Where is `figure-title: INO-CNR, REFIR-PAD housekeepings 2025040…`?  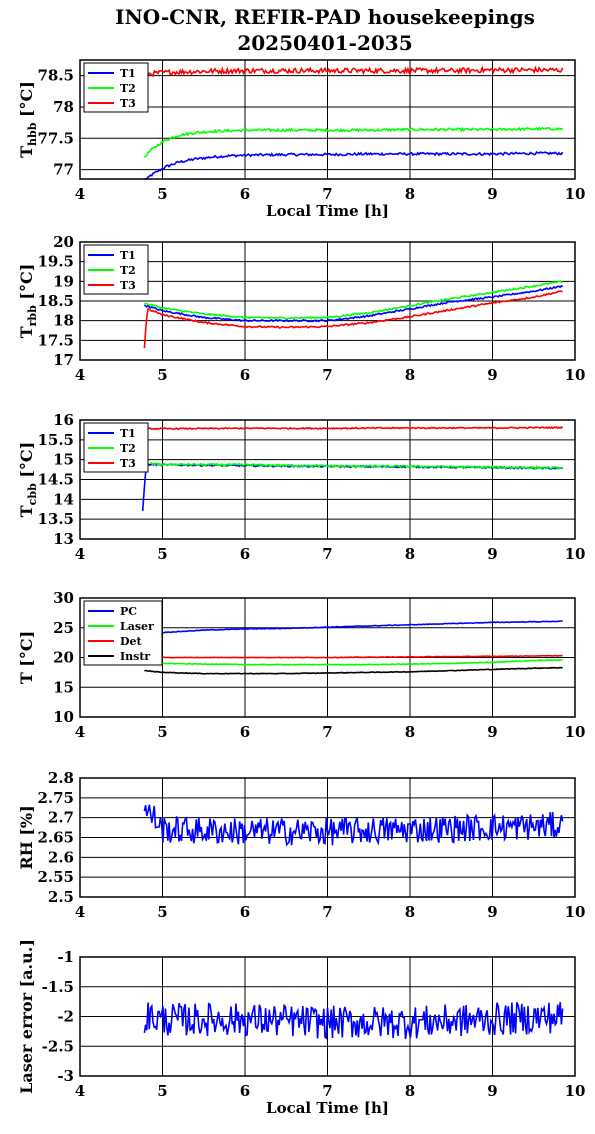 figure-title: INO-CNR, REFIR-PAD housekeepings 2025040… is located at coordinates (297, 30).